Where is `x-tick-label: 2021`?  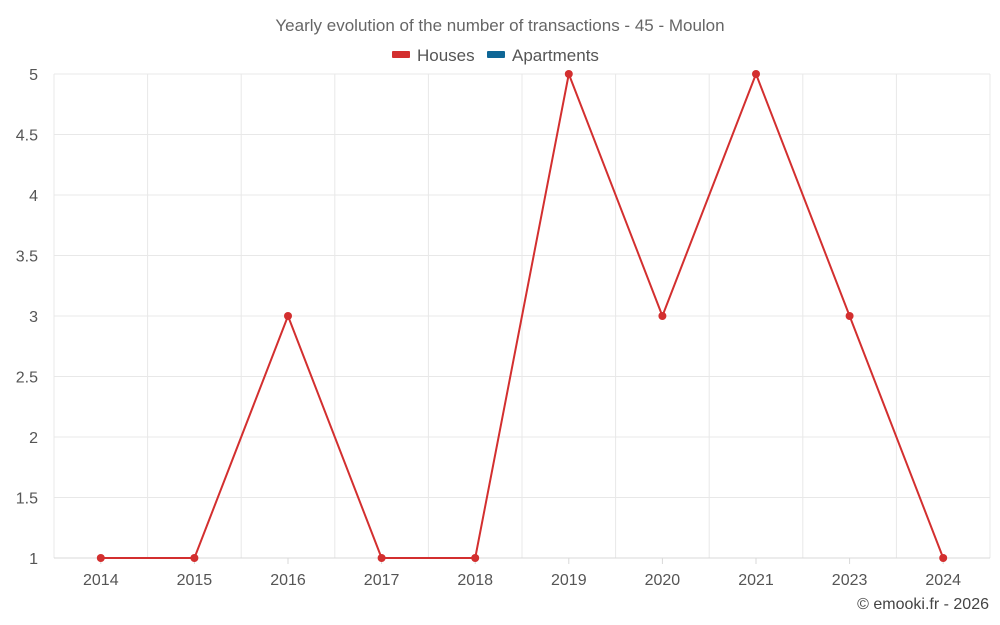
x-tick-label: 2021 is located at coordinates (756, 580).